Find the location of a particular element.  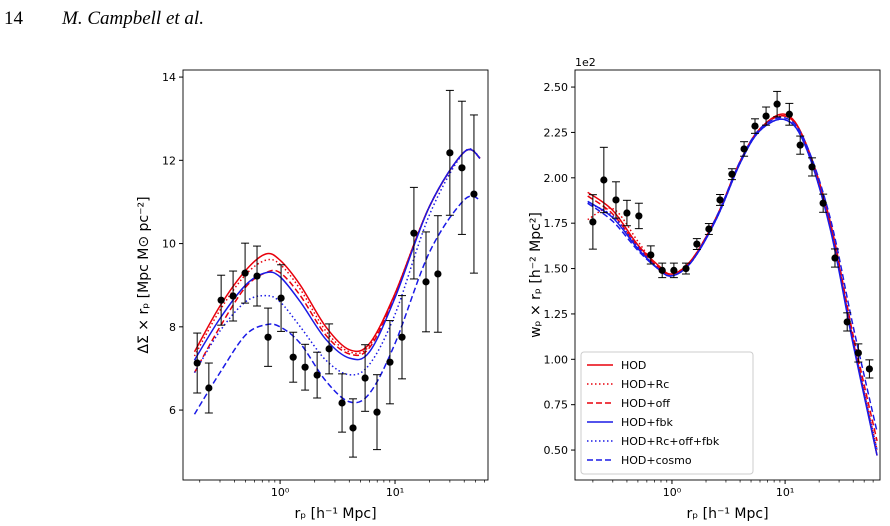

legend-label: HOD+fbk is located at coordinates (647, 422).